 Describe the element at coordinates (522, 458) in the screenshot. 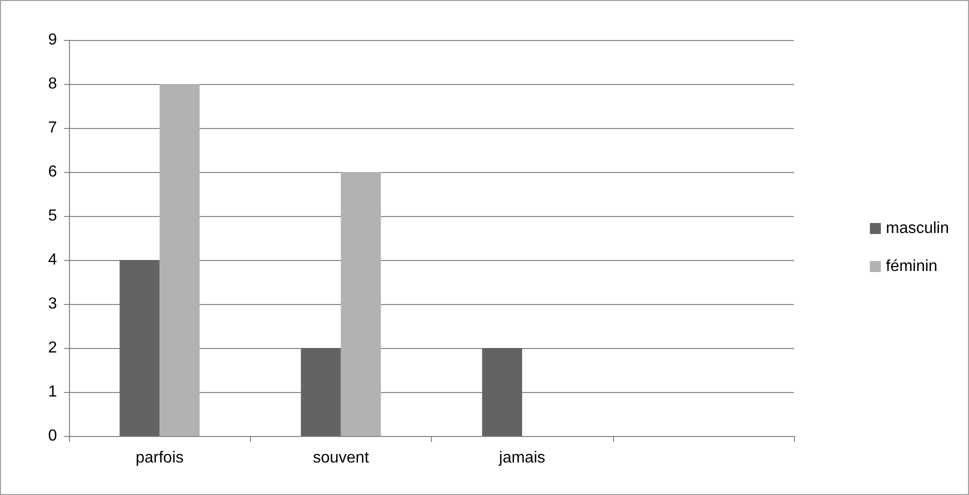

I see `x-tick-label: jamais` at that location.